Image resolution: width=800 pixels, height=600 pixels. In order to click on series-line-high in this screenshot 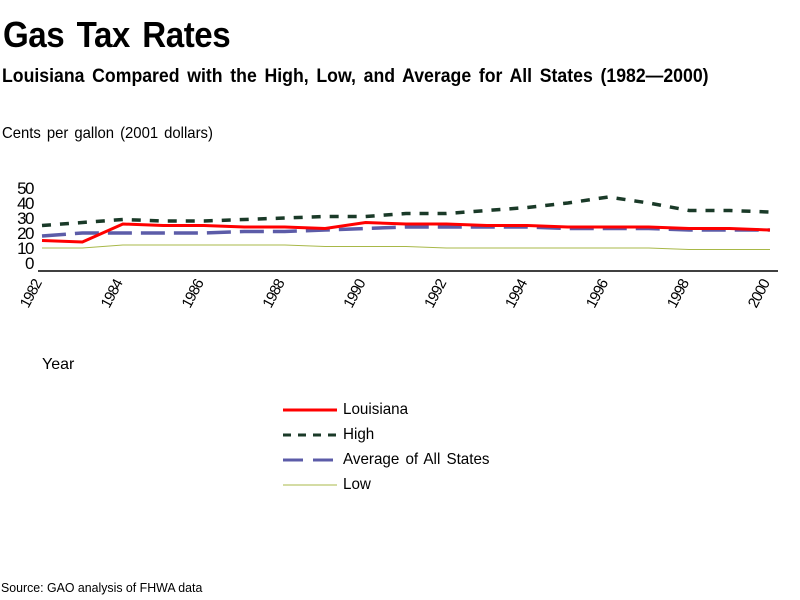, I will do `click(406, 211)`.